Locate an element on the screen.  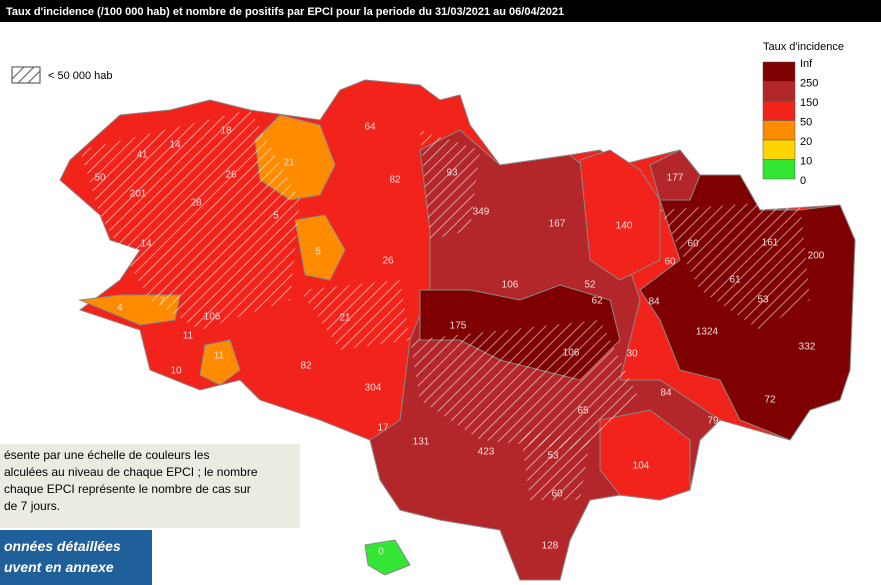
epci-label: 61 is located at coordinates (735, 280).